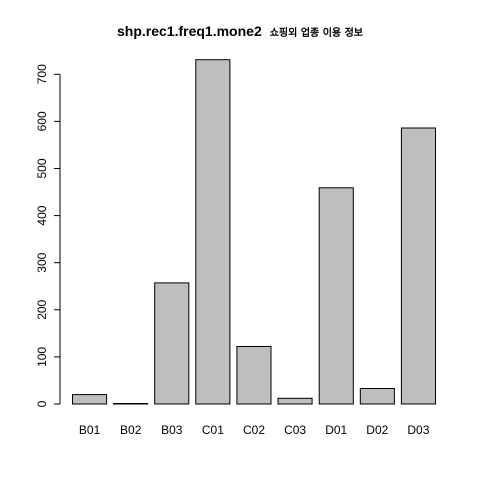  Describe the element at coordinates (42, 357) in the screenshot. I see `y-tick-label: 100` at that location.